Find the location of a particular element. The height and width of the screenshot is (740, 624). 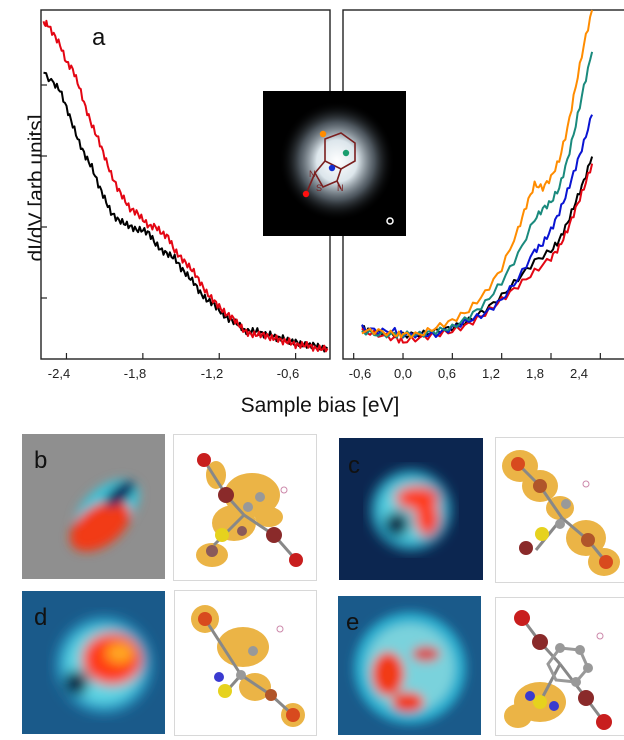

panel-label-e: e is located at coordinates (353, 622).